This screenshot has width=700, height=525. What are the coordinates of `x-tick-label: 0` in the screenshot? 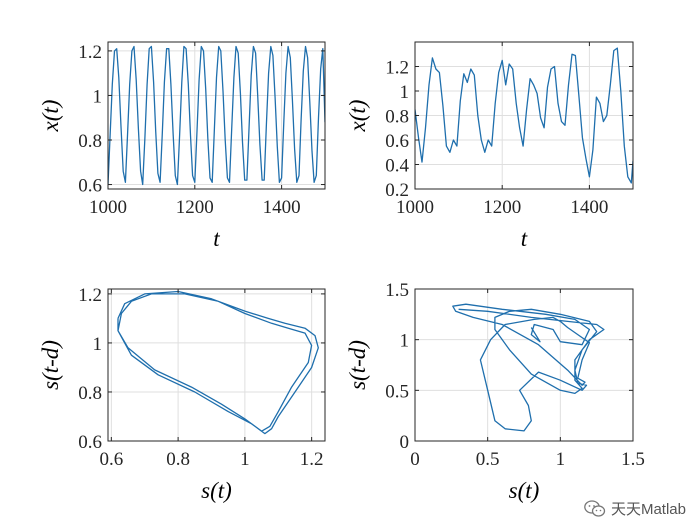 It's located at (415, 459).